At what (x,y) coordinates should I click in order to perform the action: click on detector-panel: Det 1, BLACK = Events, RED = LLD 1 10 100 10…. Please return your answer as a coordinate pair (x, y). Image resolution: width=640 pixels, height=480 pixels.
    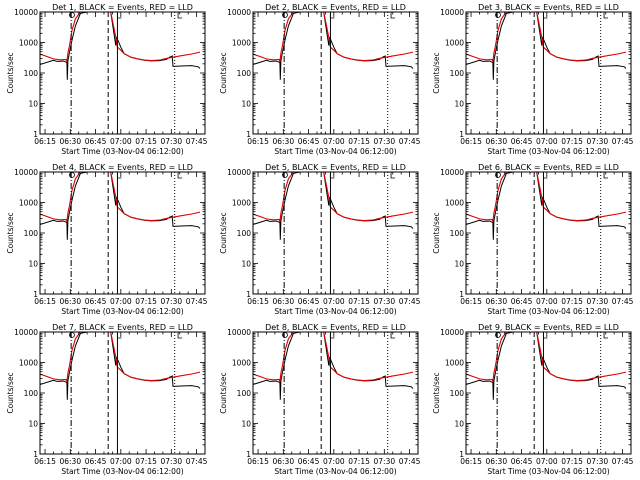
    Looking at the image, I should click on (107, 79).